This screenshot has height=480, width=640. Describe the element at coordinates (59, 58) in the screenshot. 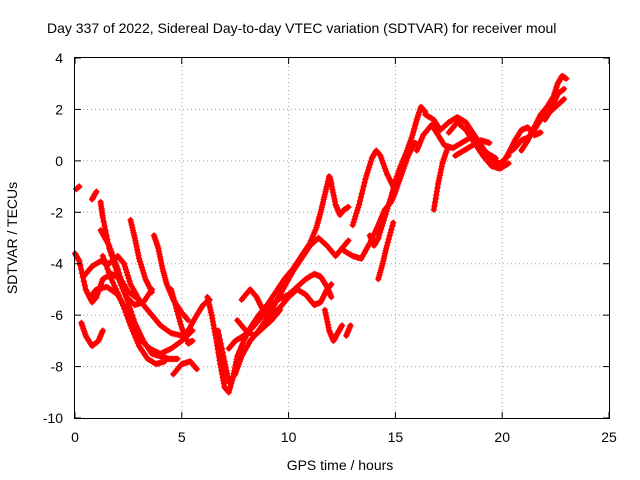

I see `y-tick-label: 4` at that location.